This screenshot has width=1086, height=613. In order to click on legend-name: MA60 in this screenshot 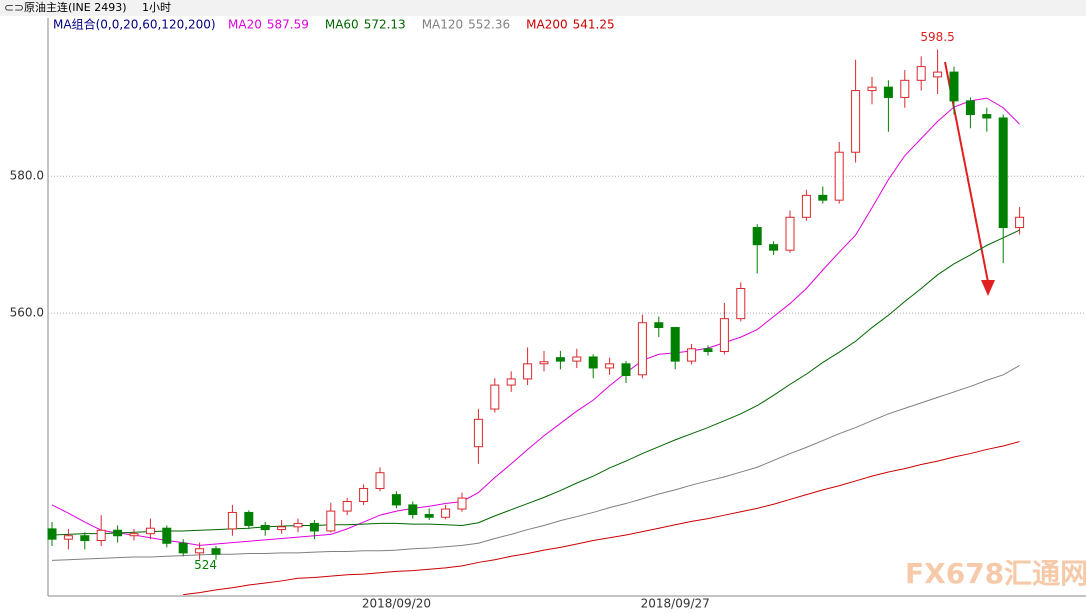, I will do `click(342, 25)`.